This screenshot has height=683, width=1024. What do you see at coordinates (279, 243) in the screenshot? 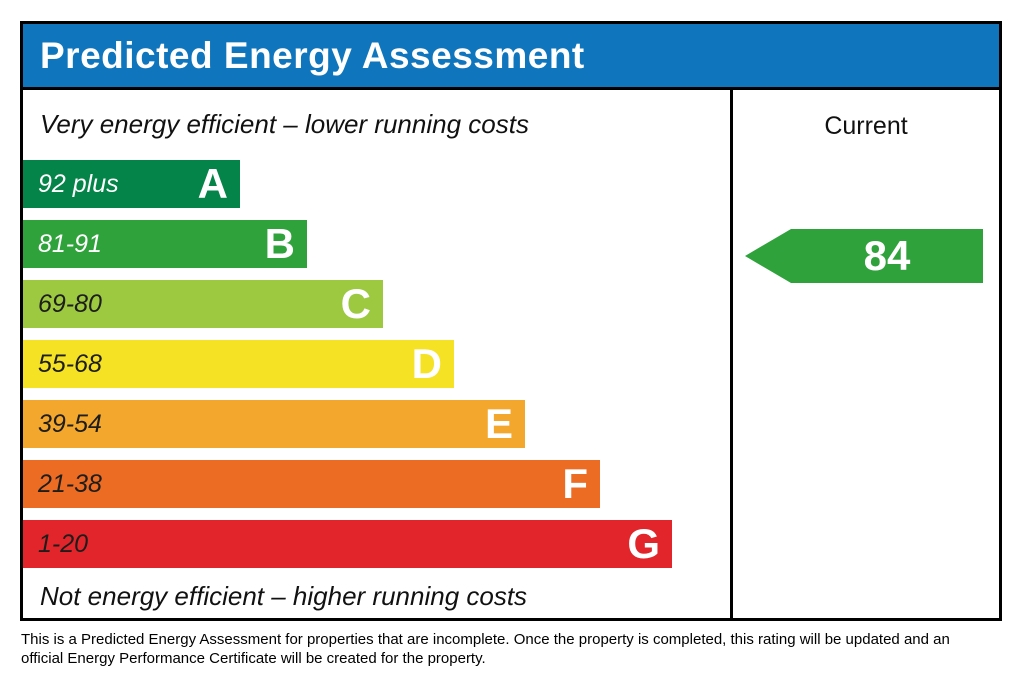
I see `band-letter: B` at bounding box center [279, 243].